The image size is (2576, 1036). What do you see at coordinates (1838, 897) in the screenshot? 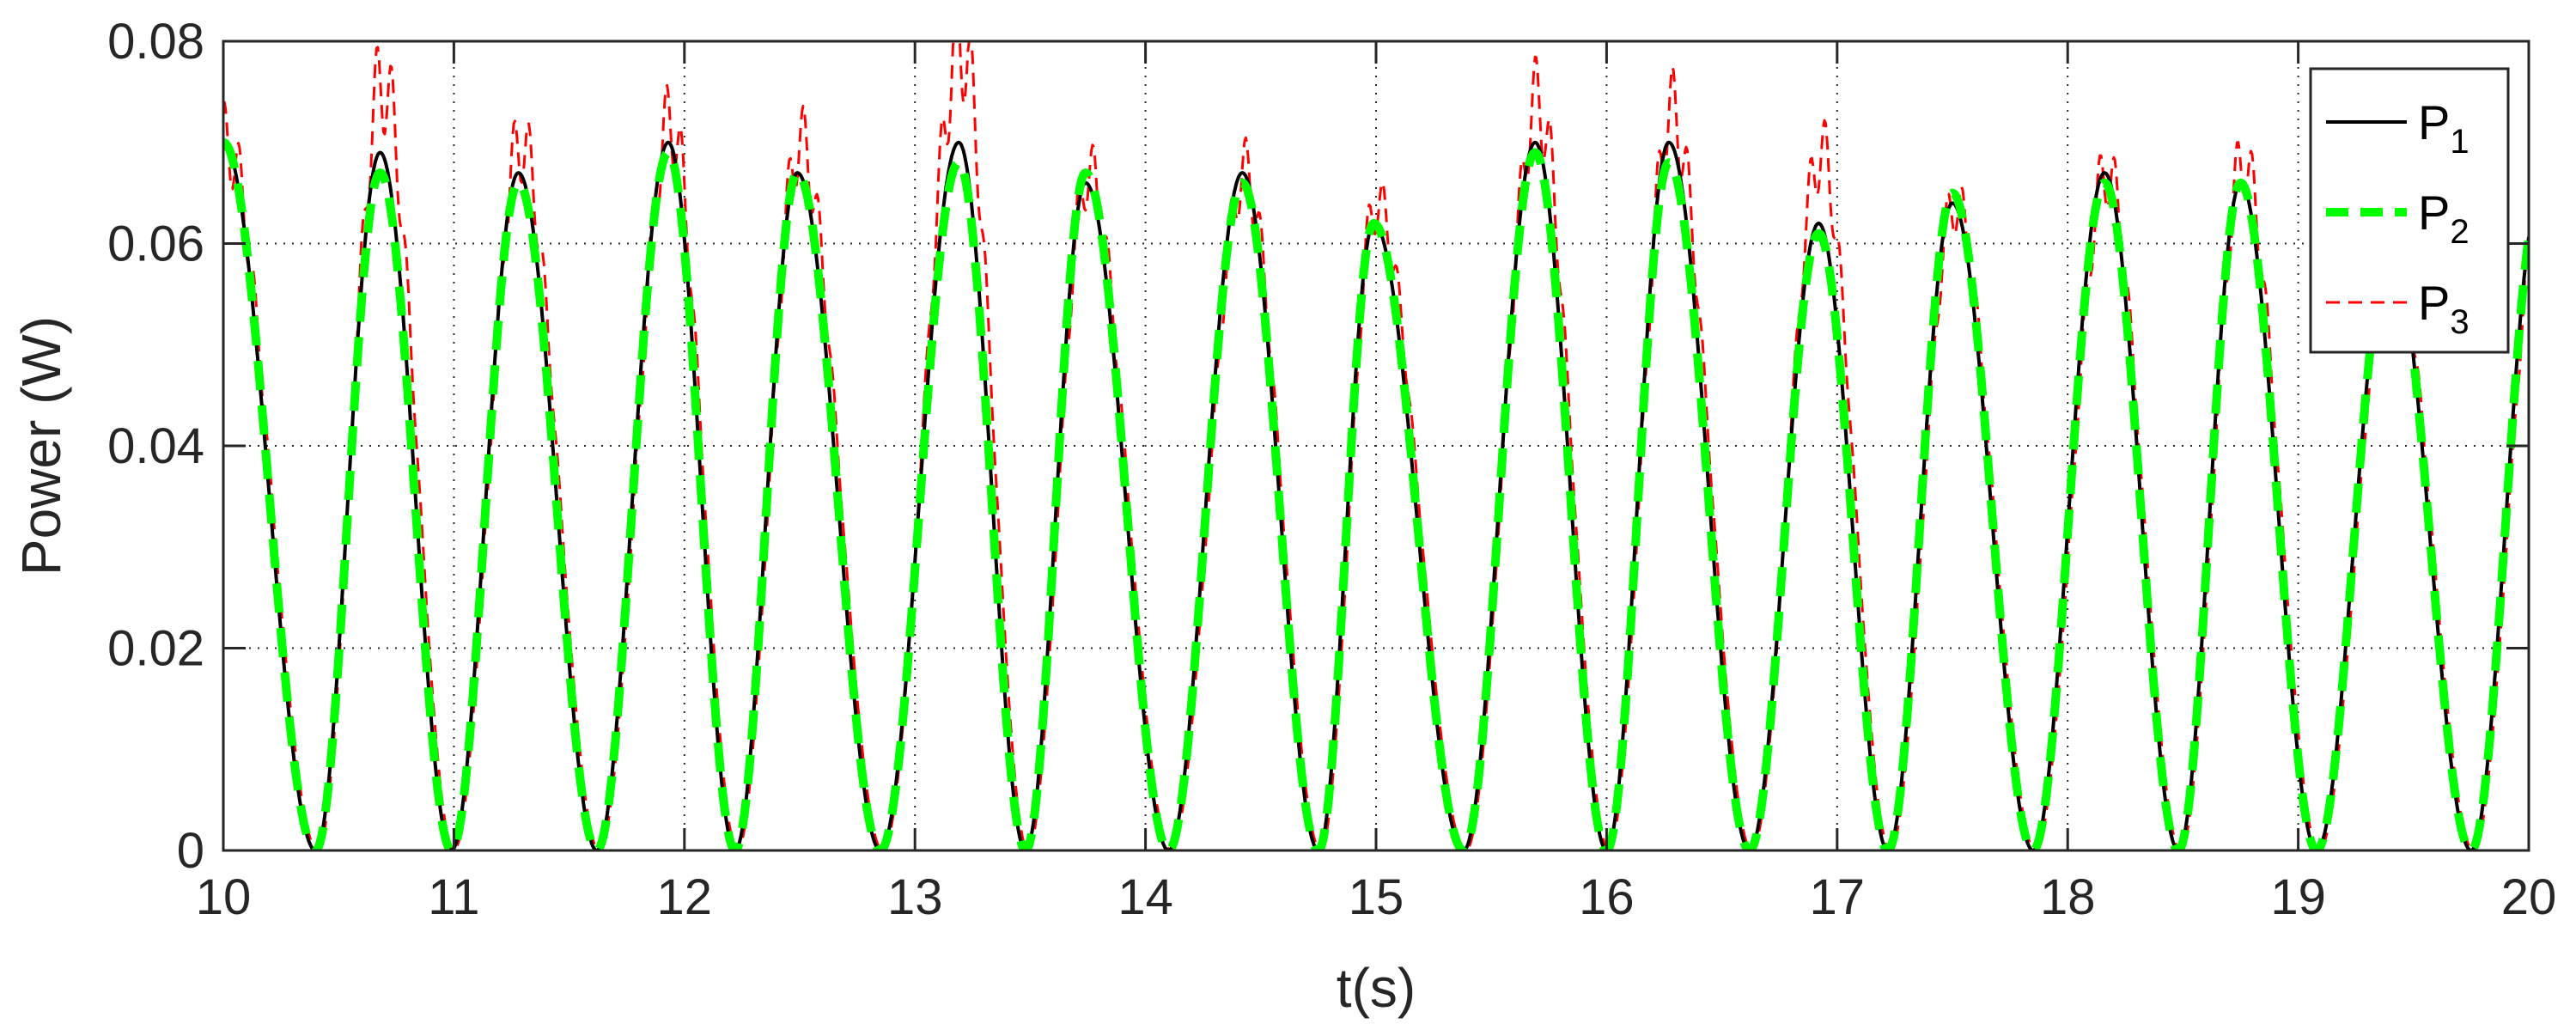
I see `x-tick-label: 17` at bounding box center [1838, 897].